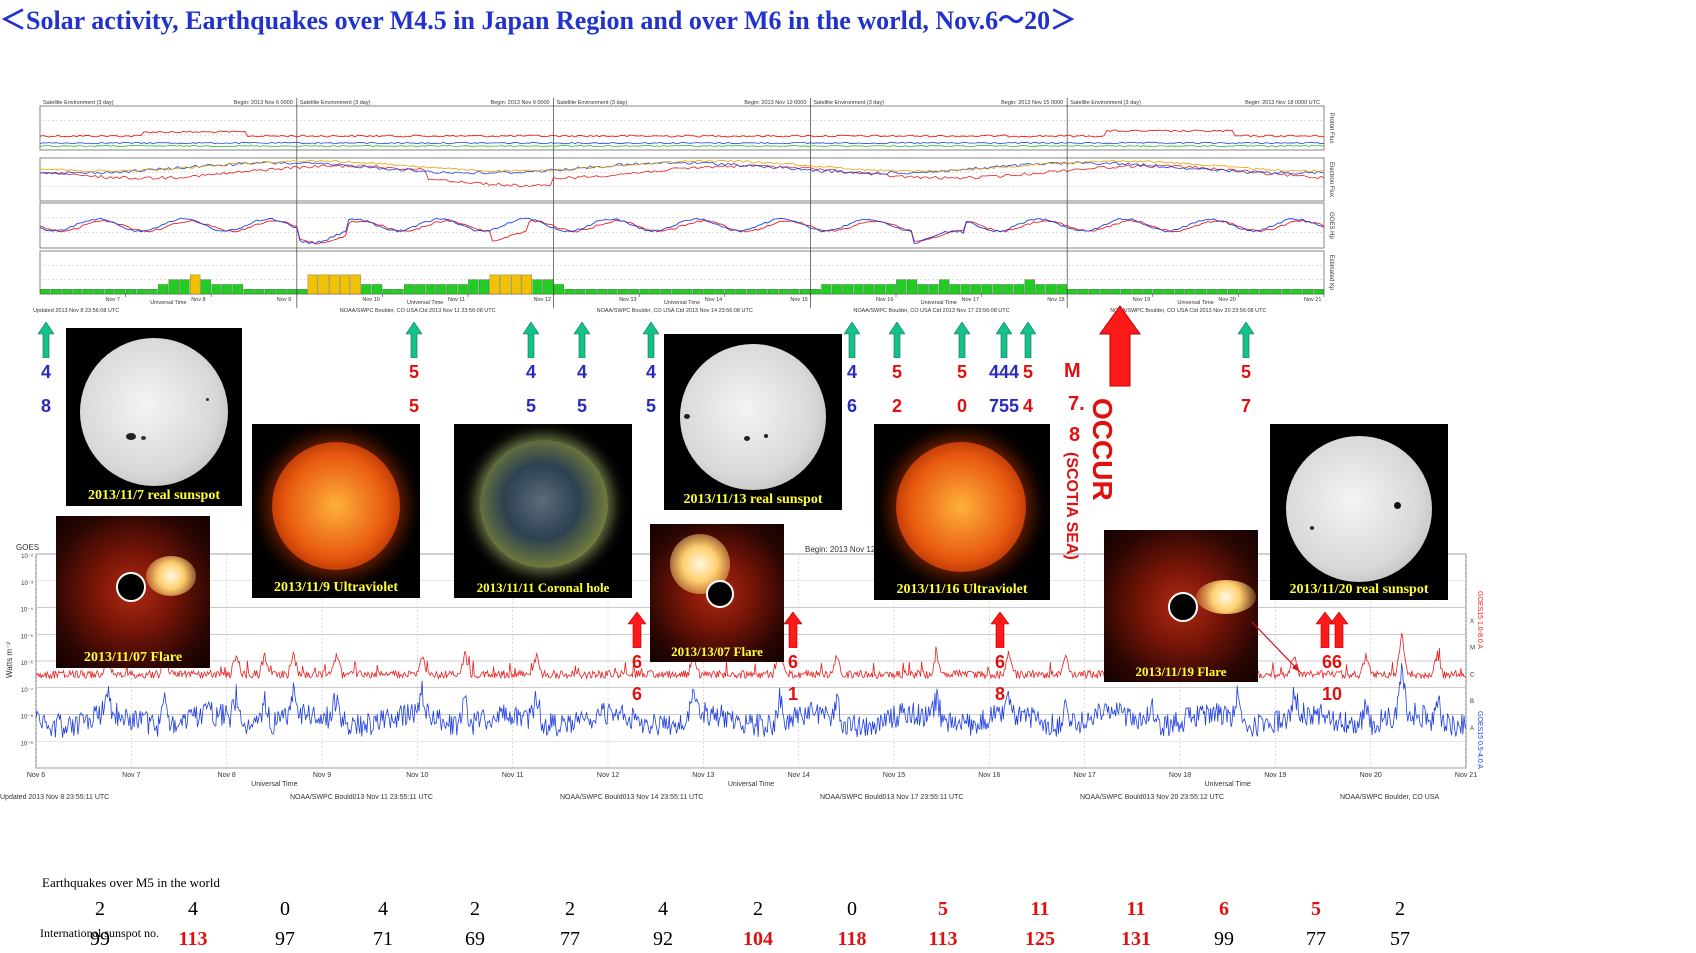  Describe the element at coordinates (758, 939) in the screenshot. I see `sunspot-number-cell: 104` at that location.